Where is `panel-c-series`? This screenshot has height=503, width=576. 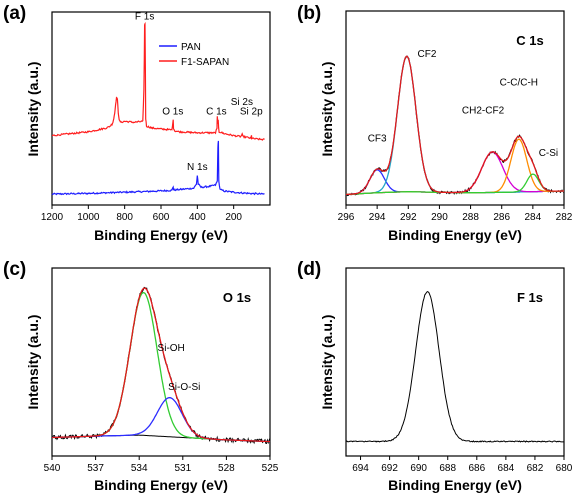
panel-c-series is located at coordinates (161, 365).